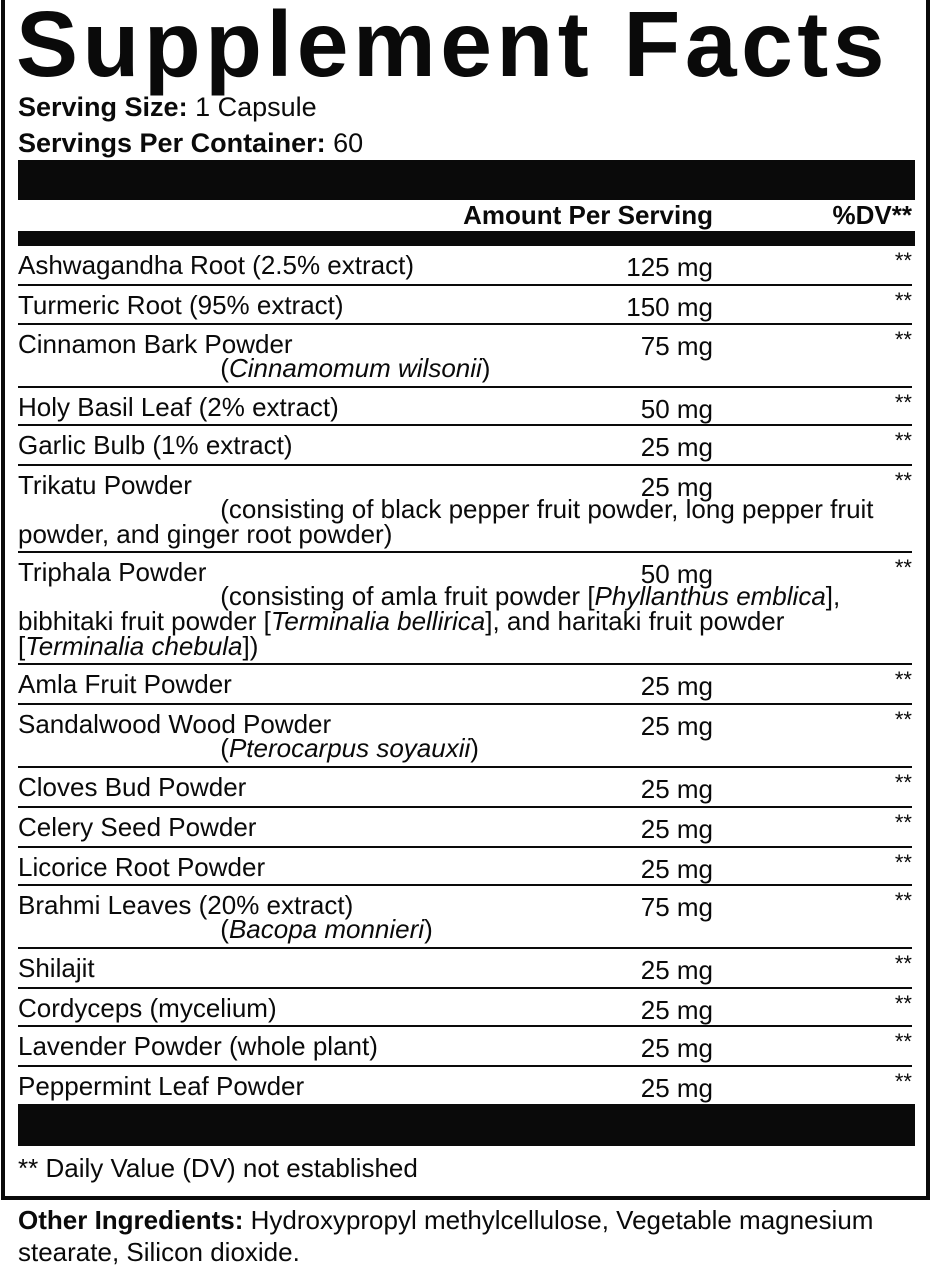  What do you see at coordinates (137, 827) in the screenshot?
I see `ingredient-name: Celery Seed Powder` at bounding box center [137, 827].